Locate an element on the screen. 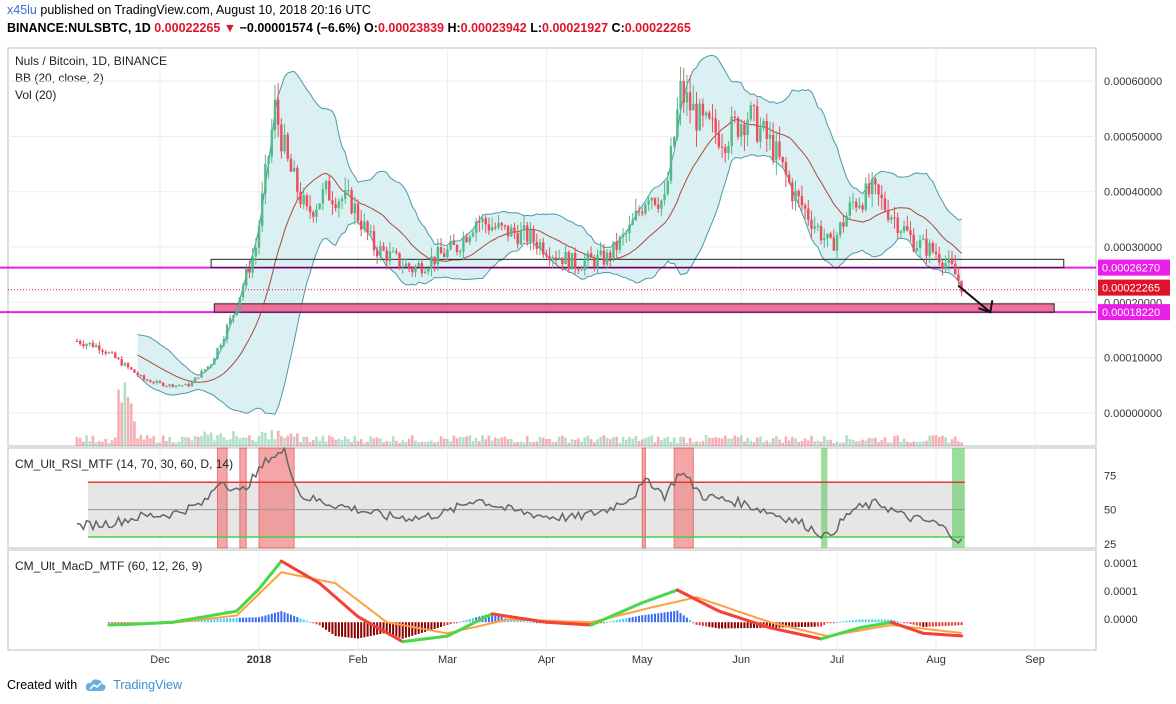  high-label: H: is located at coordinates (454, 28).